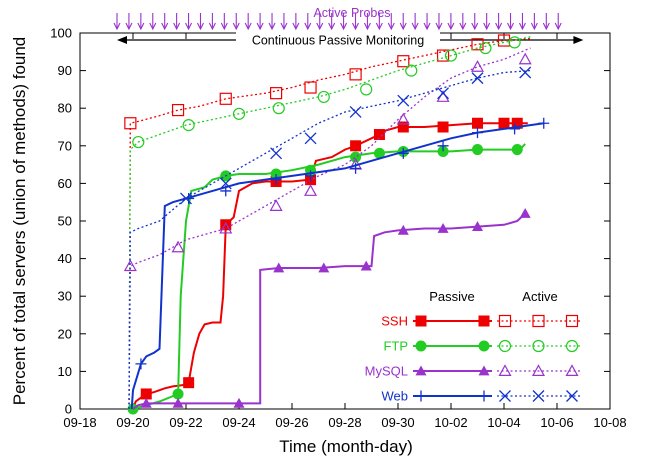 The image size is (655, 458). Describe the element at coordinates (61, 33) in the screenshot. I see `y-tick-label: 100` at that location.